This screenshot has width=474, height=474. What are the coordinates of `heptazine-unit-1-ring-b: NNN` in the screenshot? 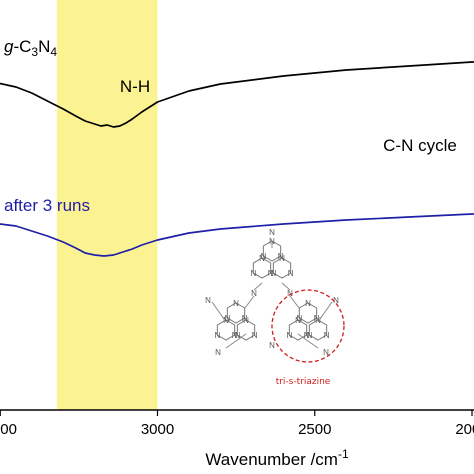 It's located at (262, 266).